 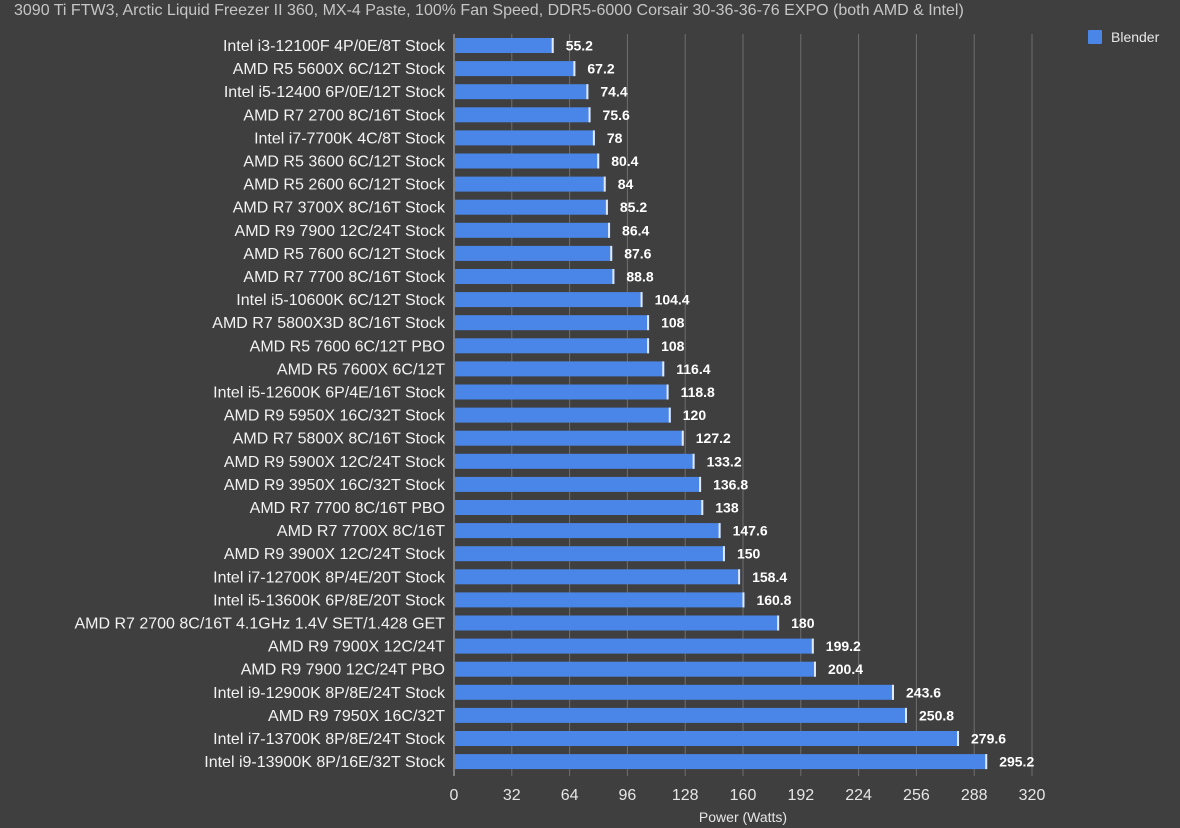 I want to click on value-label: 160.8, so click(x=773, y=600).